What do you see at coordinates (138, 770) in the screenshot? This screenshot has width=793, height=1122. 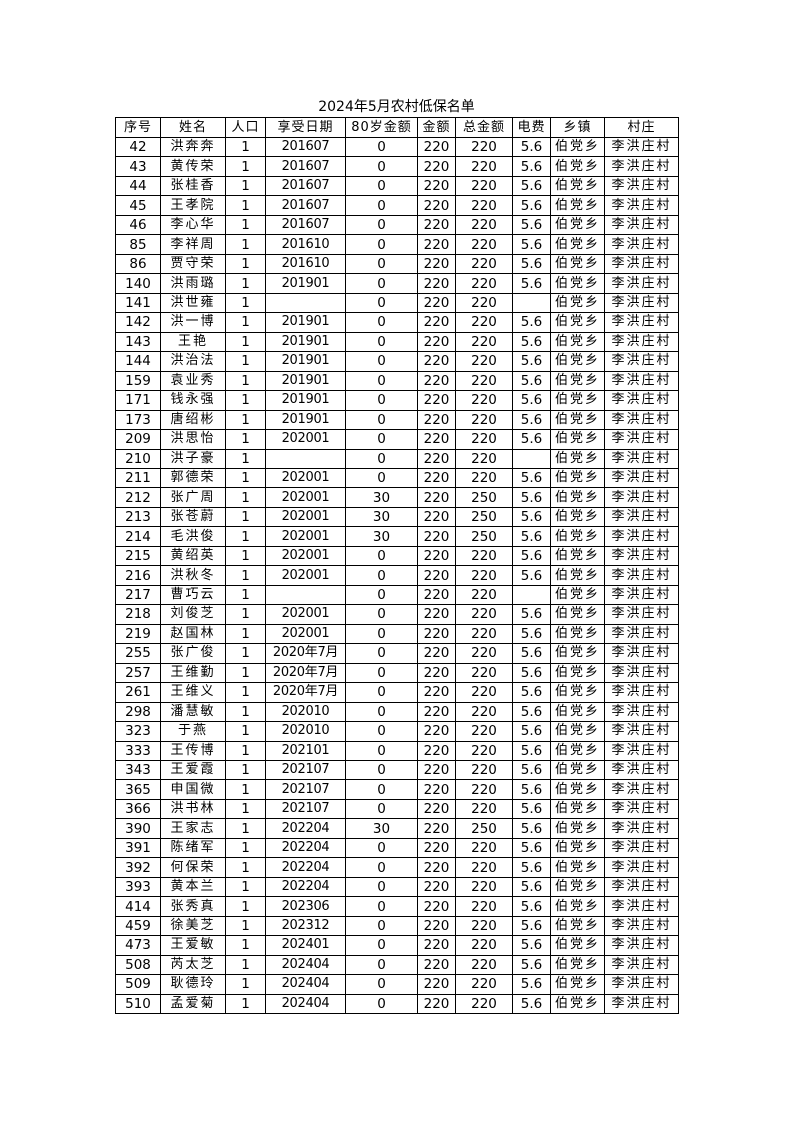 I see `cell-seq: 343` at bounding box center [138, 770].